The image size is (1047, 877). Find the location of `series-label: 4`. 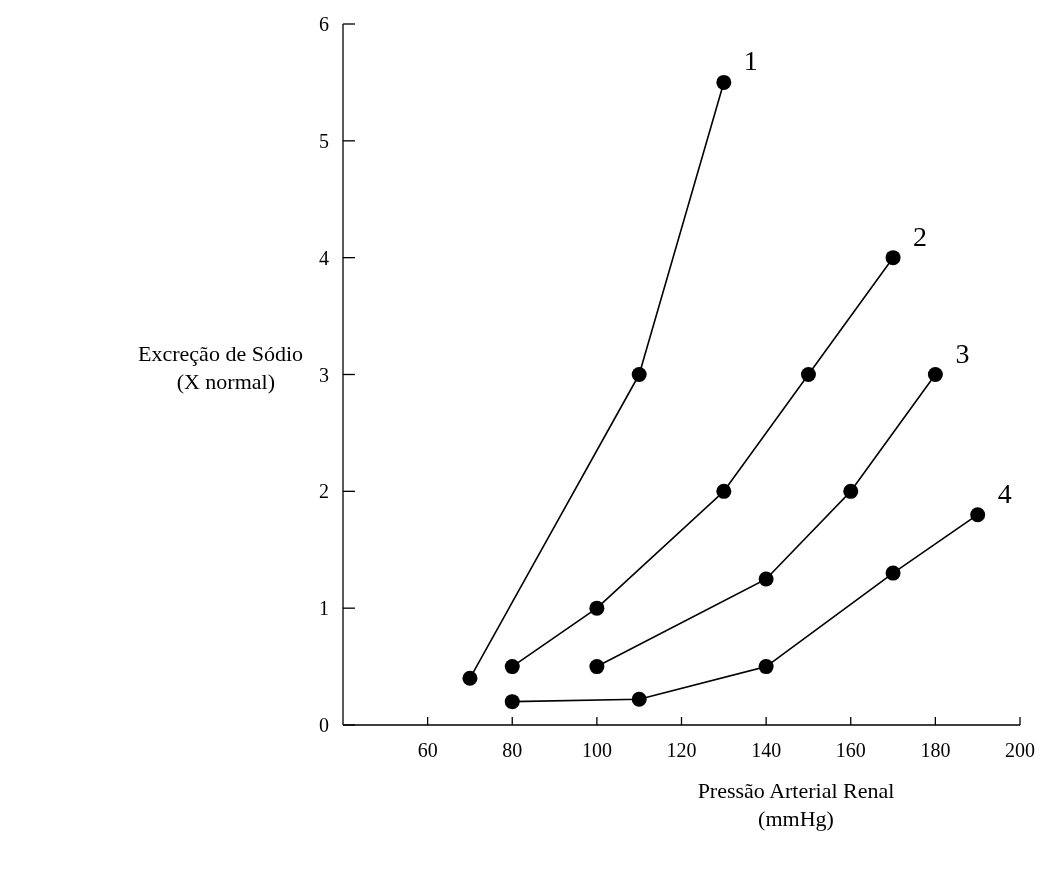

series-label: 4 is located at coordinates (1004, 493).